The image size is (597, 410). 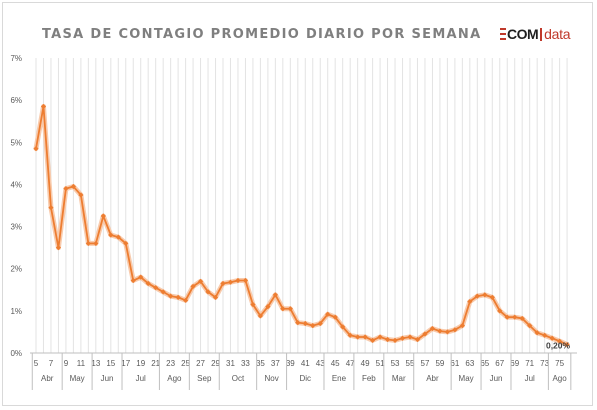 What do you see at coordinates (529, 363) in the screenshot?
I see `x-tick-label: 71` at bounding box center [529, 363].